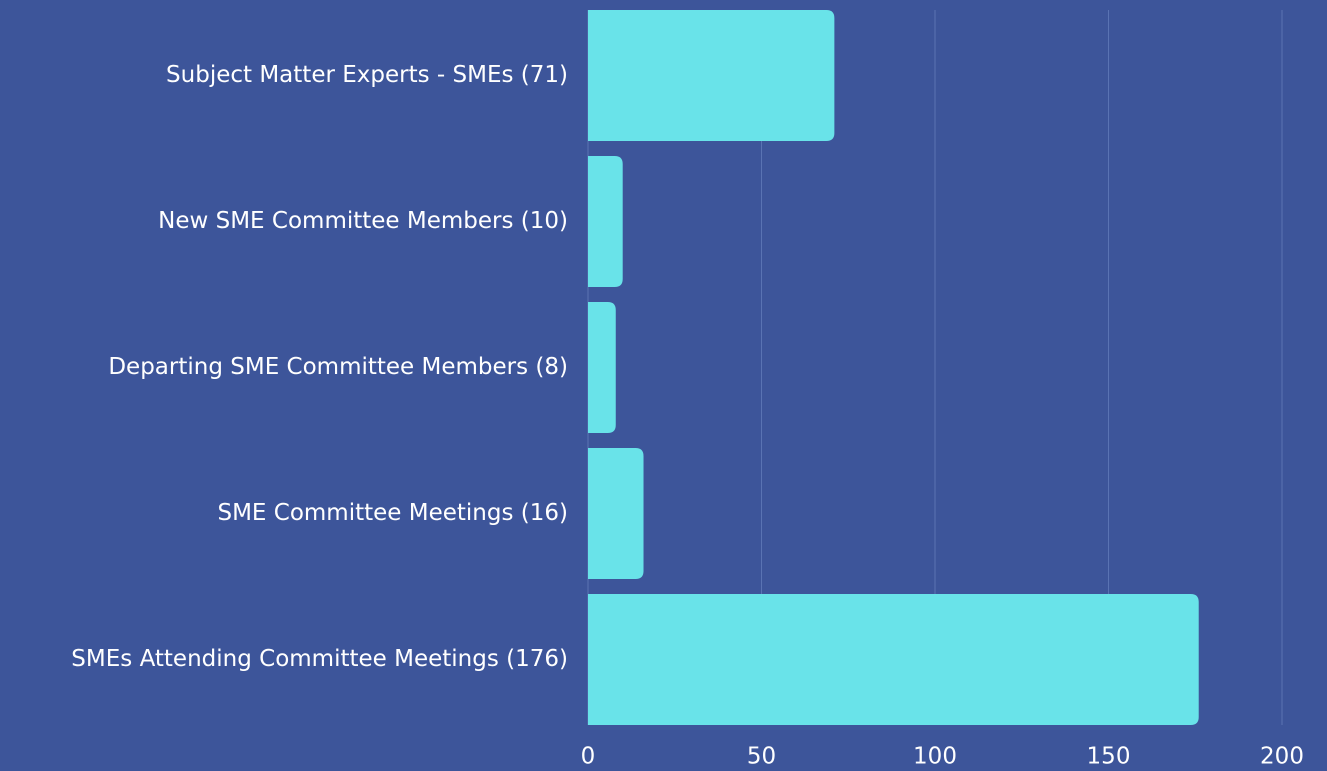  I want to click on y-tick-label: SME Committee Meetings (16), so click(392, 513).